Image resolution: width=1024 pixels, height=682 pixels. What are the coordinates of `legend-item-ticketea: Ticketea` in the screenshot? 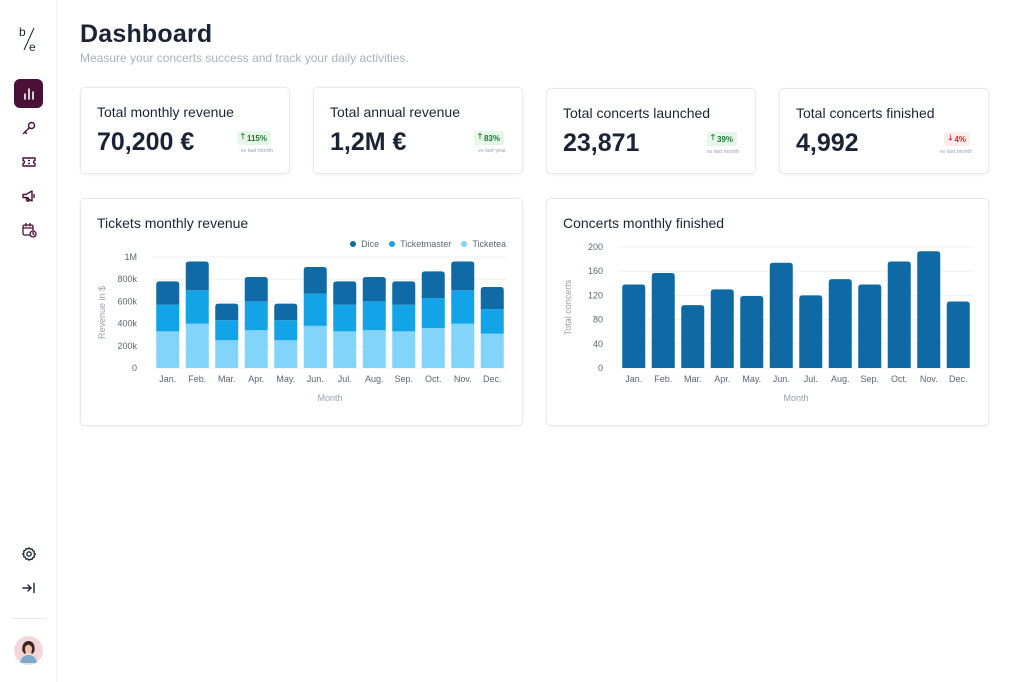 It's located at (483, 244).